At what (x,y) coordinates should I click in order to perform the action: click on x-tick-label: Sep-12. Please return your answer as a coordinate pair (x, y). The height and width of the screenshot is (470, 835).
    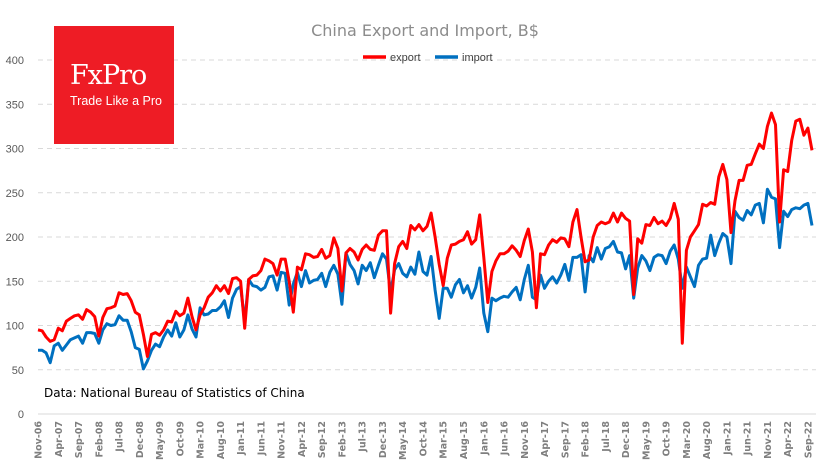
    Looking at the image, I should click on (322, 439).